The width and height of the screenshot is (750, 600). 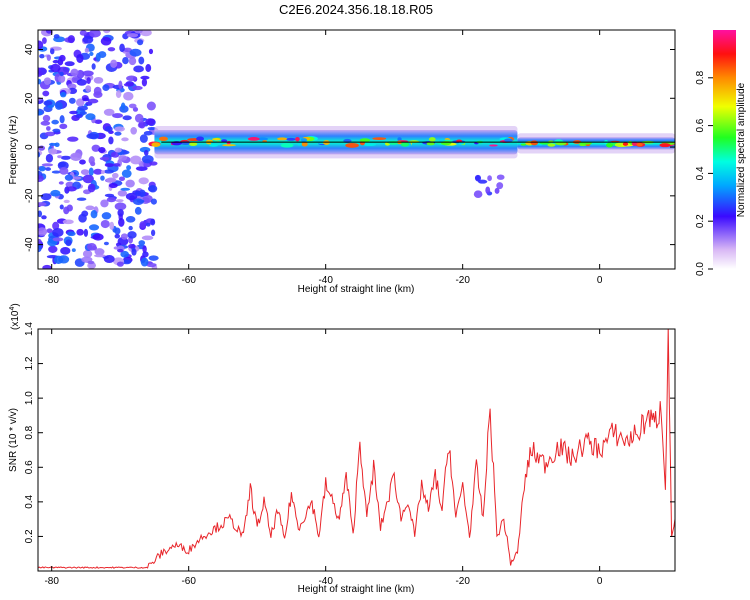 I want to click on y-tick-label: 1.0, so click(x=29, y=398).